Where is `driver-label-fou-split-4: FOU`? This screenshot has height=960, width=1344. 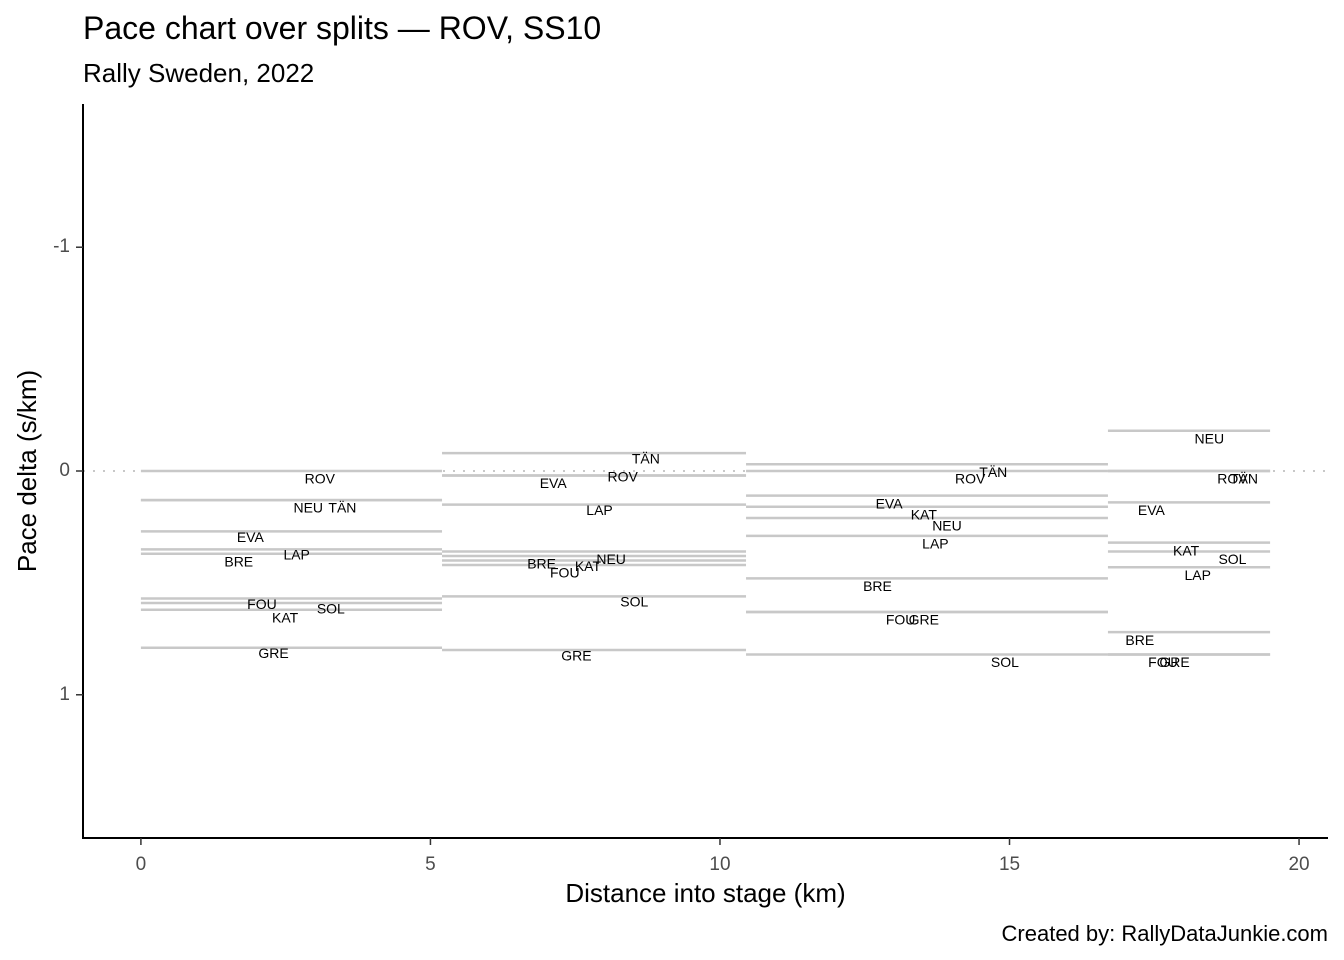
driver-label-fou-split-4: FOU is located at coordinates (1163, 662).